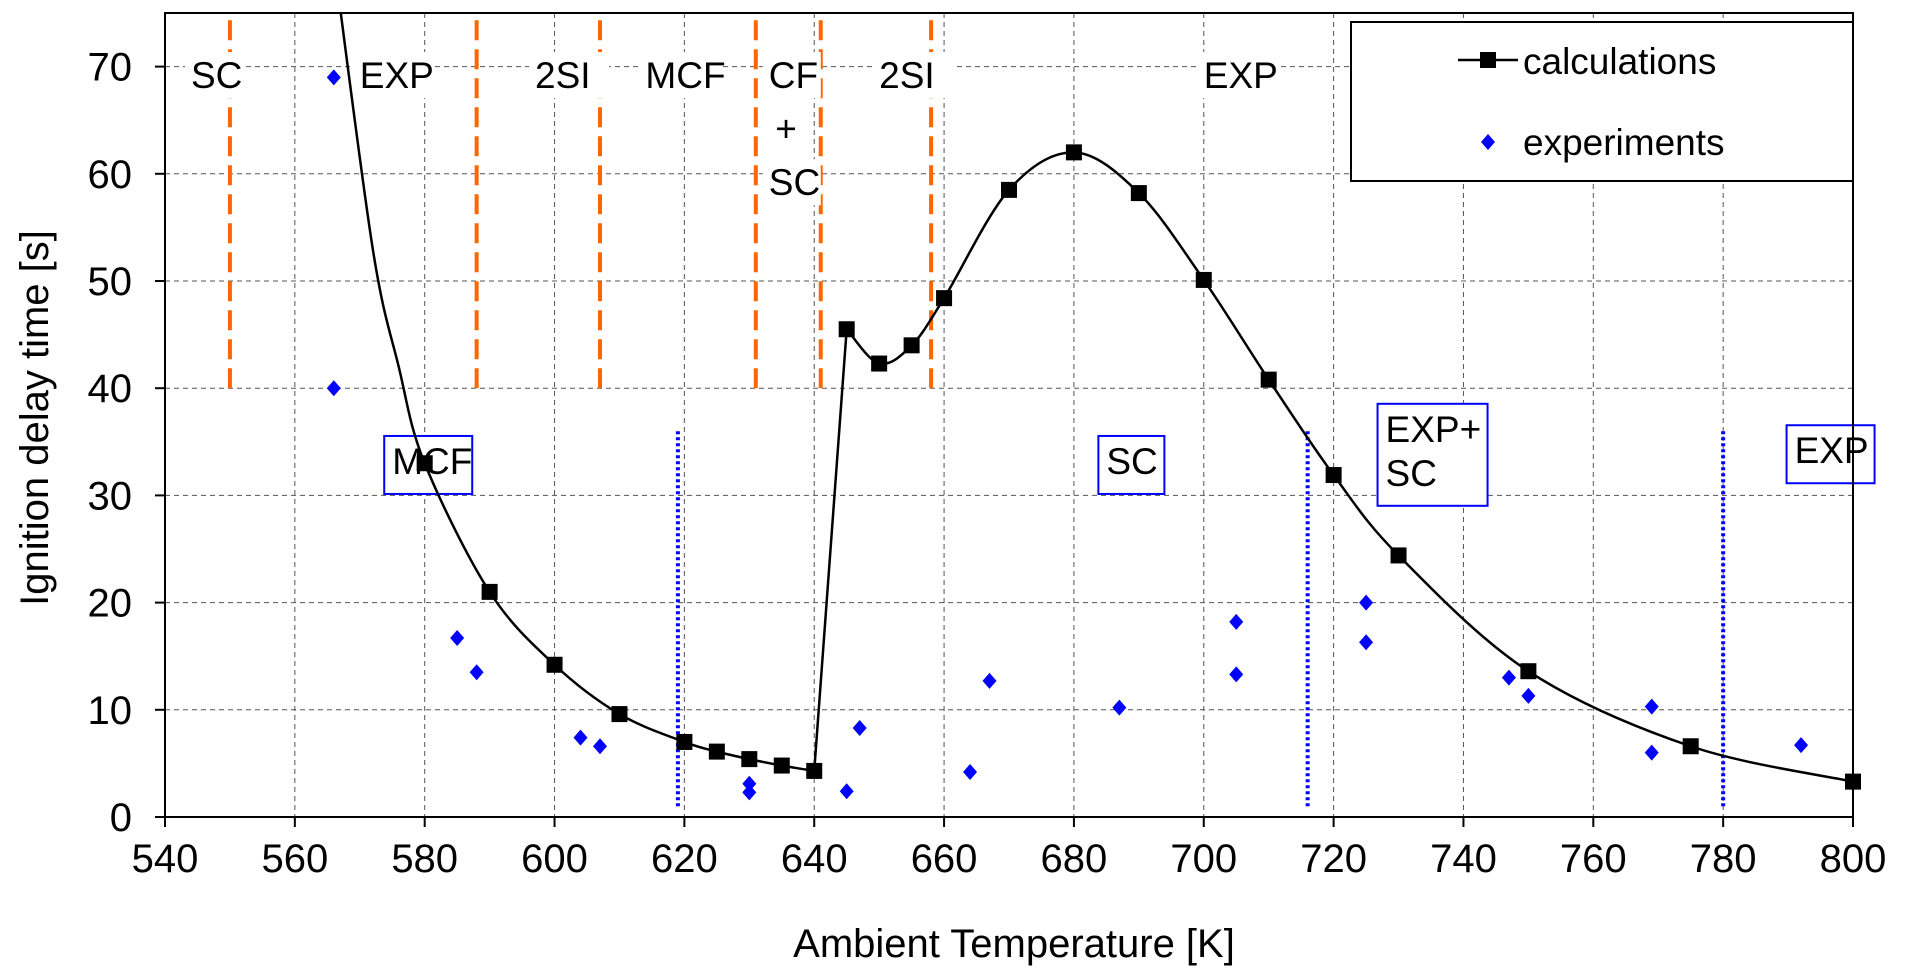 The height and width of the screenshot is (977, 1906). Describe the element at coordinates (554, 859) in the screenshot. I see `x-tick-label: 600` at that location.